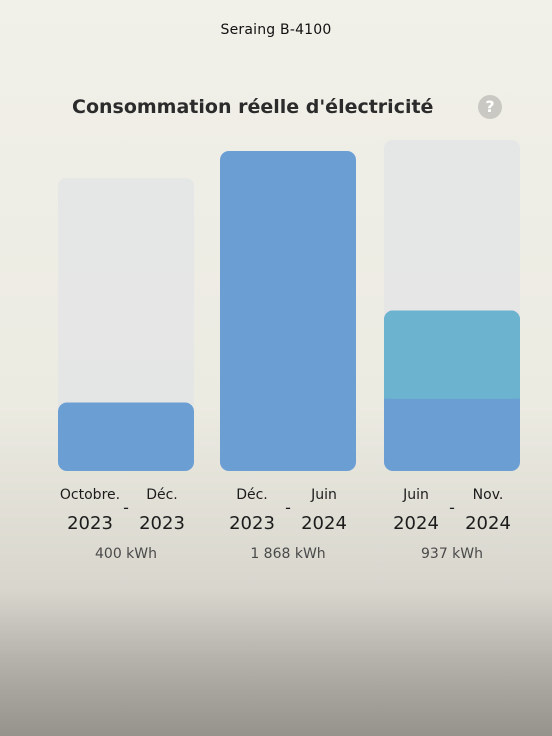 Image resolution: width=552 pixels, height=736 pixels. I want to click on start-month-label: Juin, so click(415, 495).